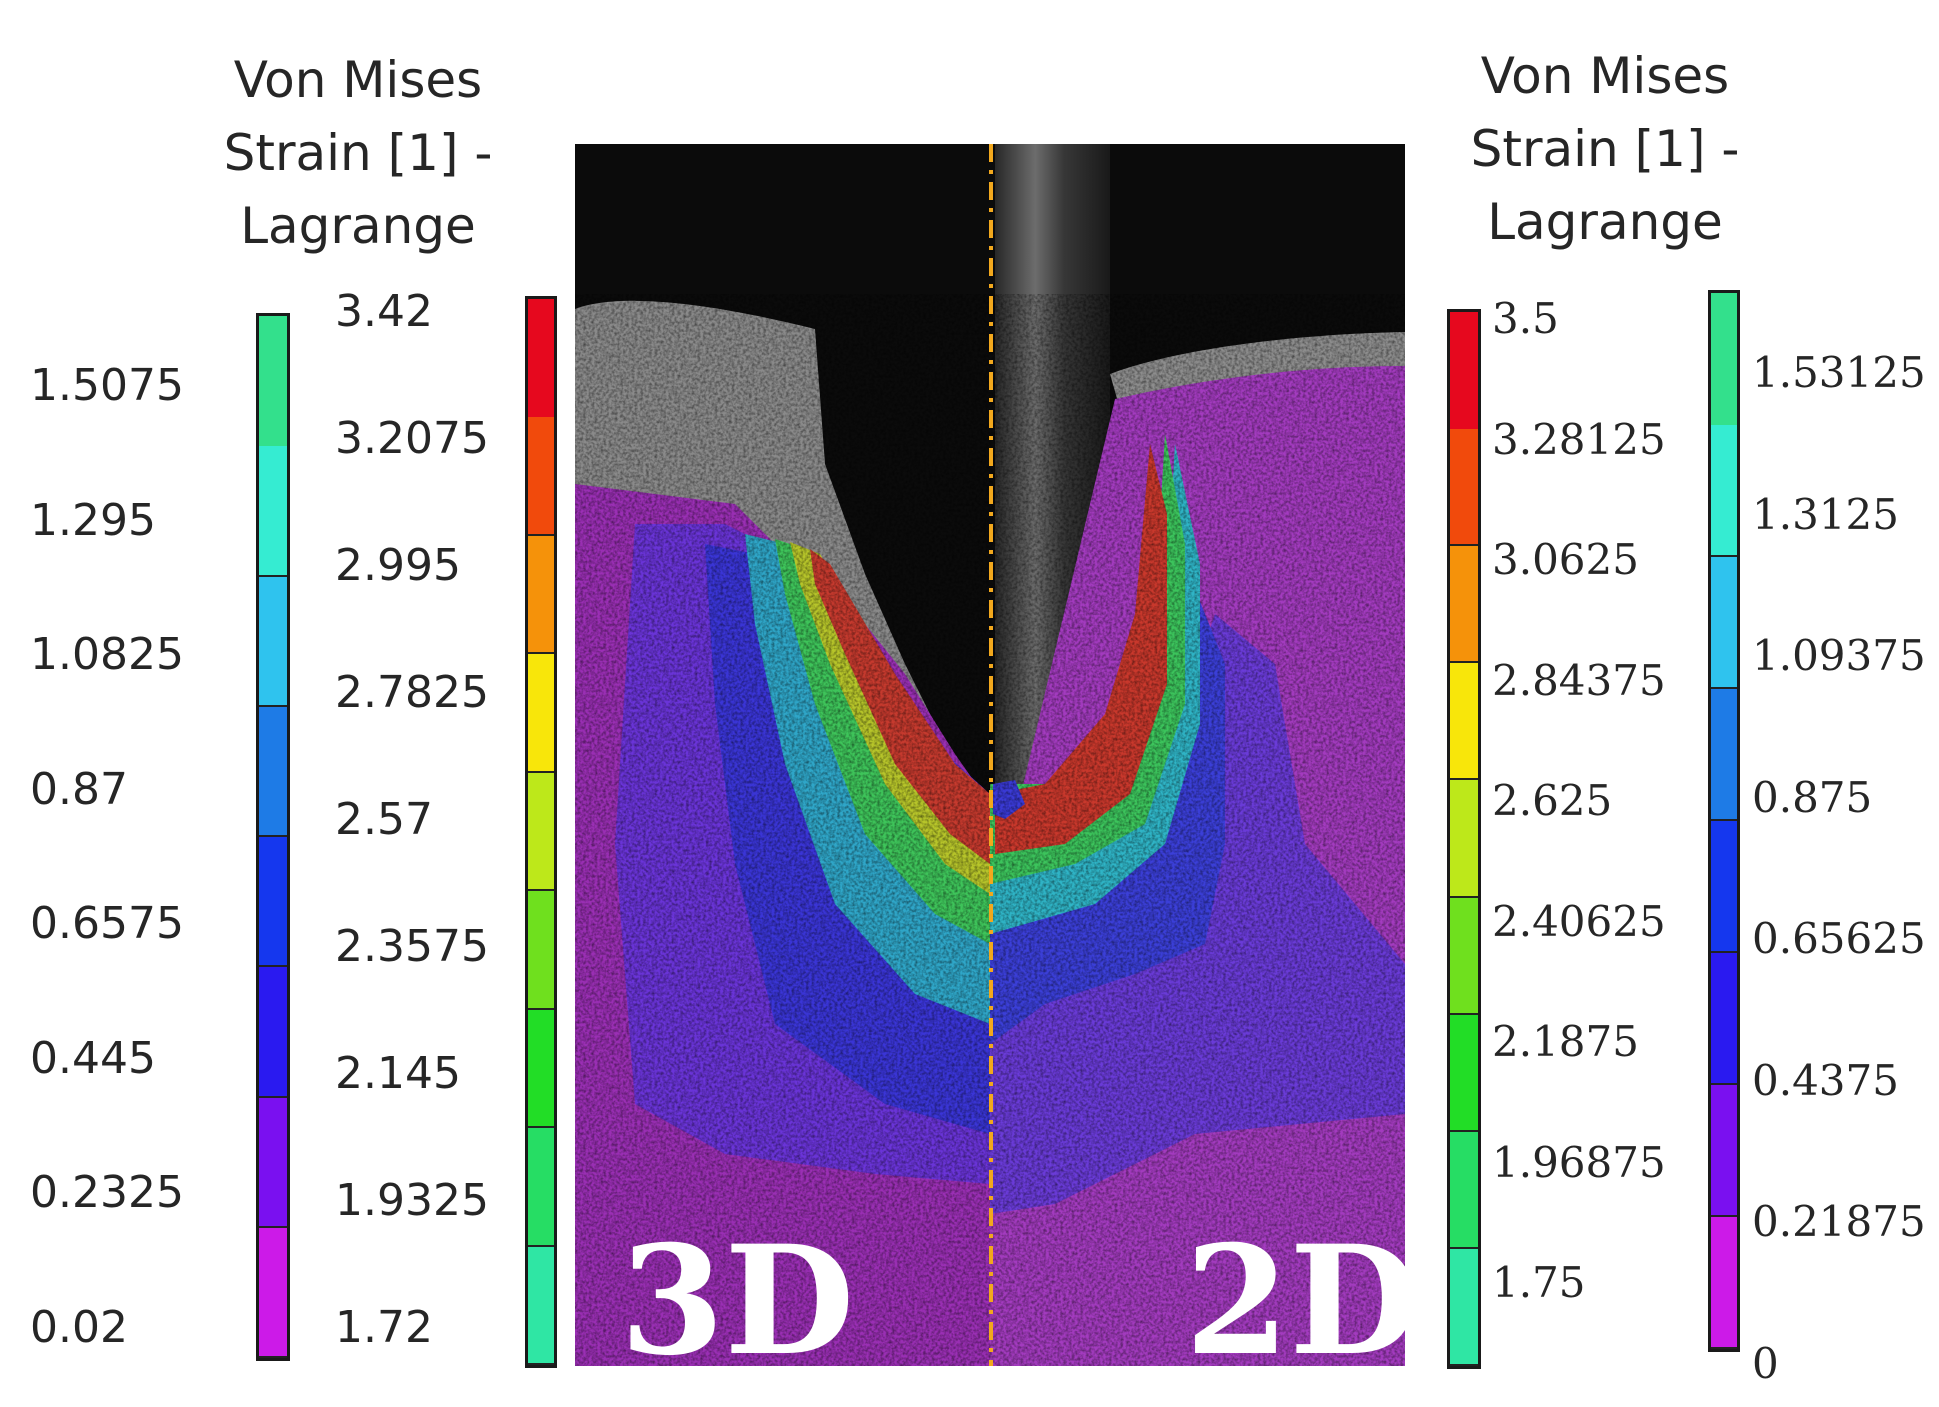 The width and height of the screenshot is (1939, 1407). Describe the element at coordinates (412, 692) in the screenshot. I see `left-high-tick-label: 2.7825` at that location.